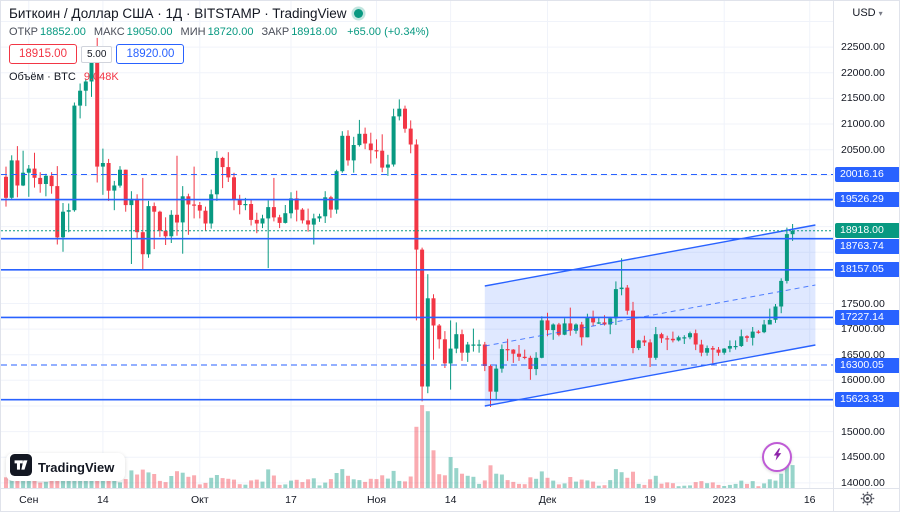  Describe the element at coordinates (863, 47) in the screenshot. I see `price-tick: 22500.00` at that location.